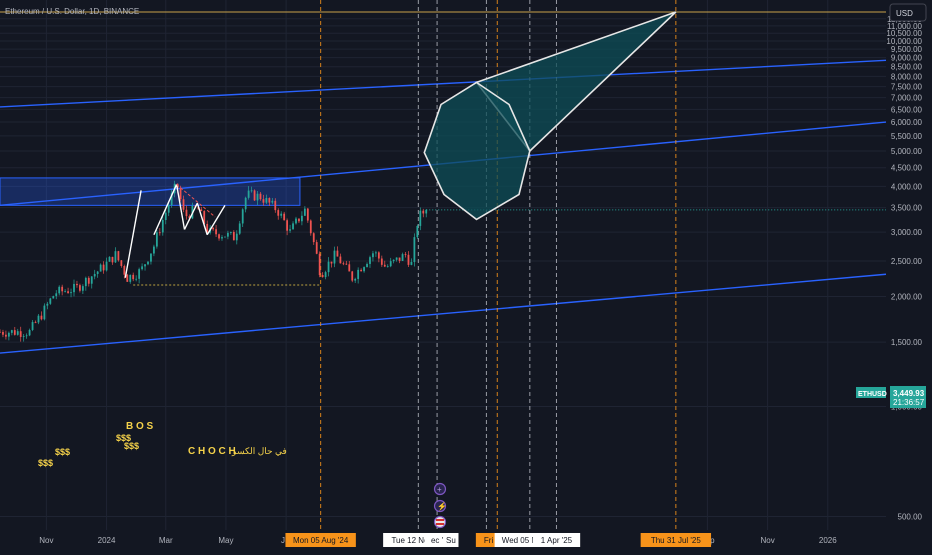 The width and height of the screenshot is (932, 555). I want to click on x-date-label: Su, so click(451, 540).